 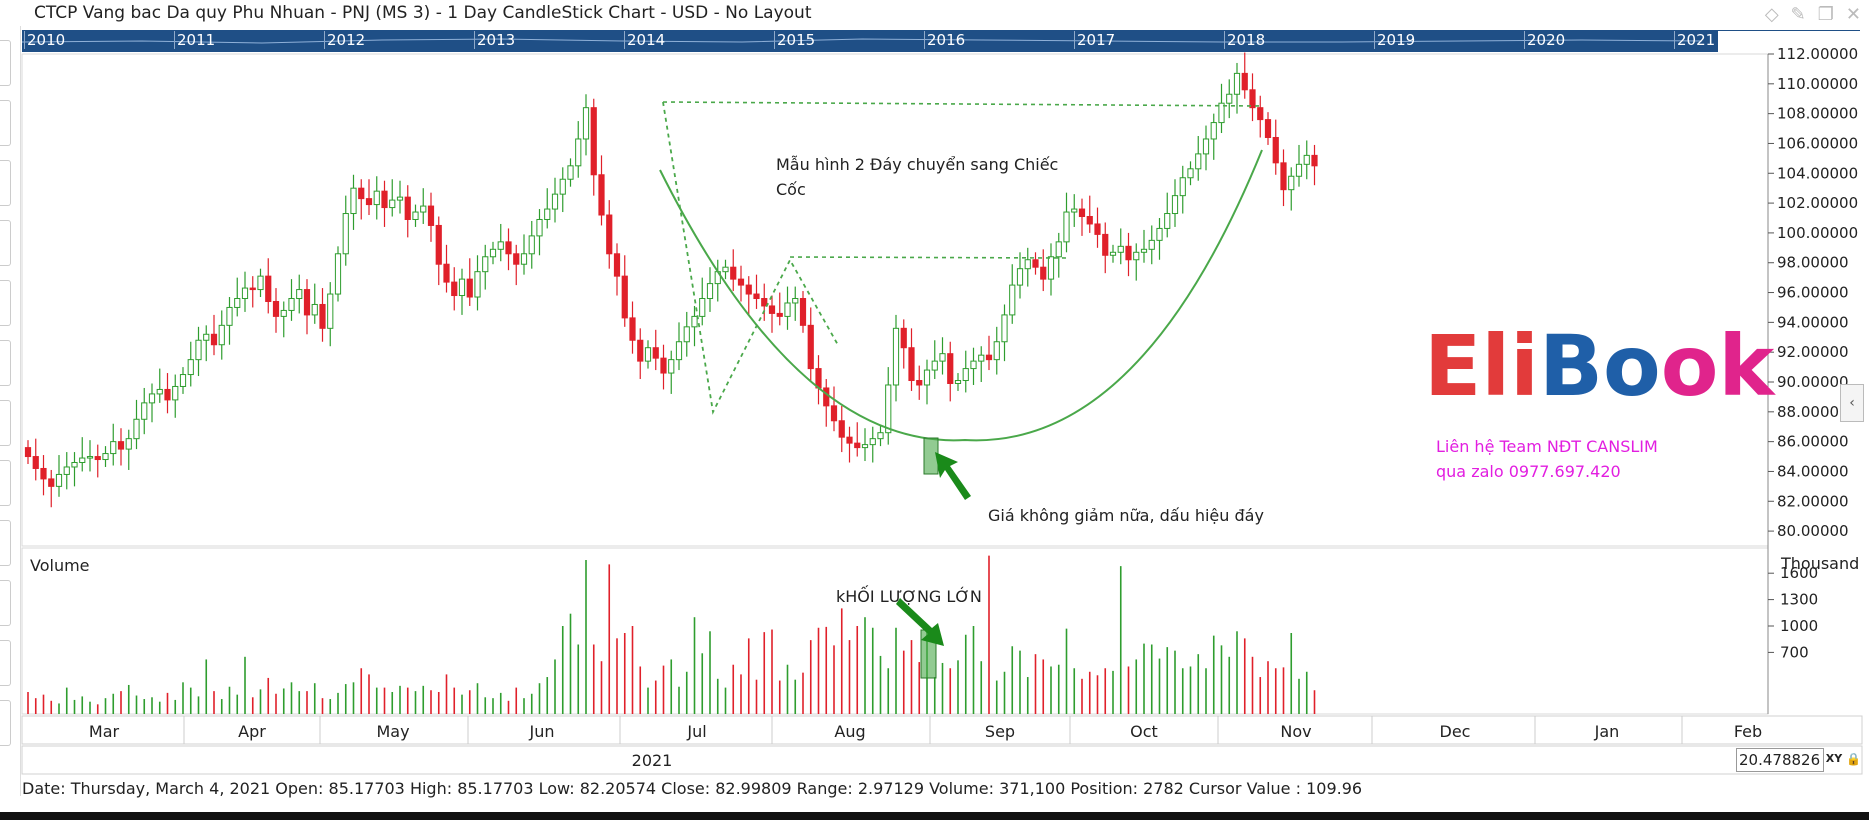 What do you see at coordinates (44, 40) in the screenshot?
I see `navigator-year-2010: 2010` at bounding box center [44, 40].